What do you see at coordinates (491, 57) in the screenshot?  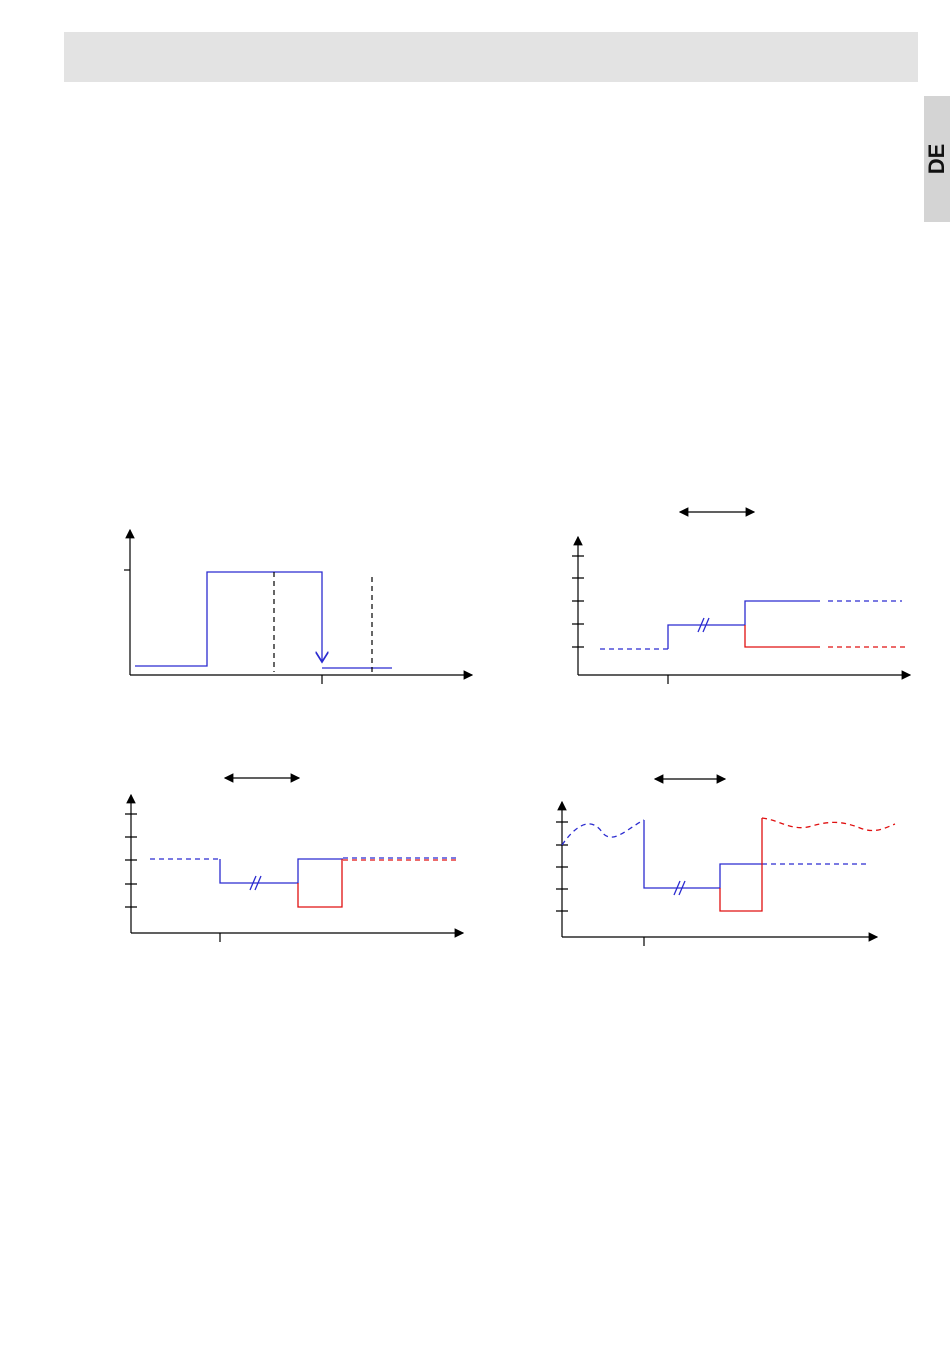 I see `header-bar` at bounding box center [491, 57].